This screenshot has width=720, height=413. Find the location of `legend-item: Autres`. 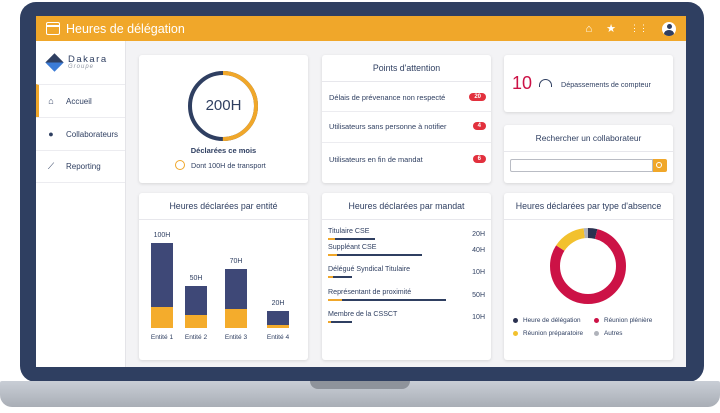

legend-item: Autres is located at coordinates (608, 333).